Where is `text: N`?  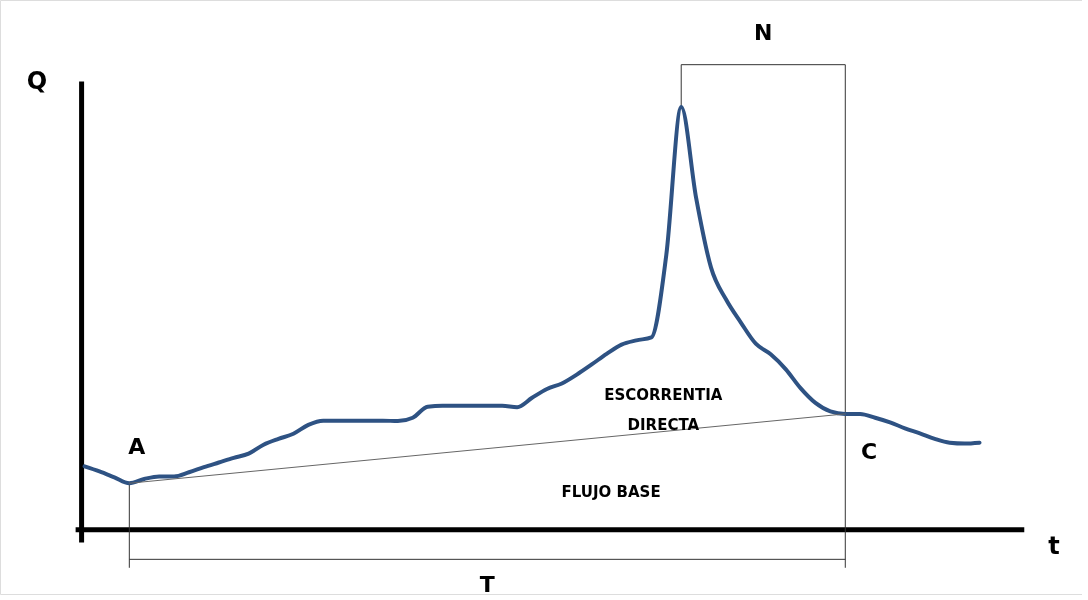 text: N is located at coordinates (763, 32).